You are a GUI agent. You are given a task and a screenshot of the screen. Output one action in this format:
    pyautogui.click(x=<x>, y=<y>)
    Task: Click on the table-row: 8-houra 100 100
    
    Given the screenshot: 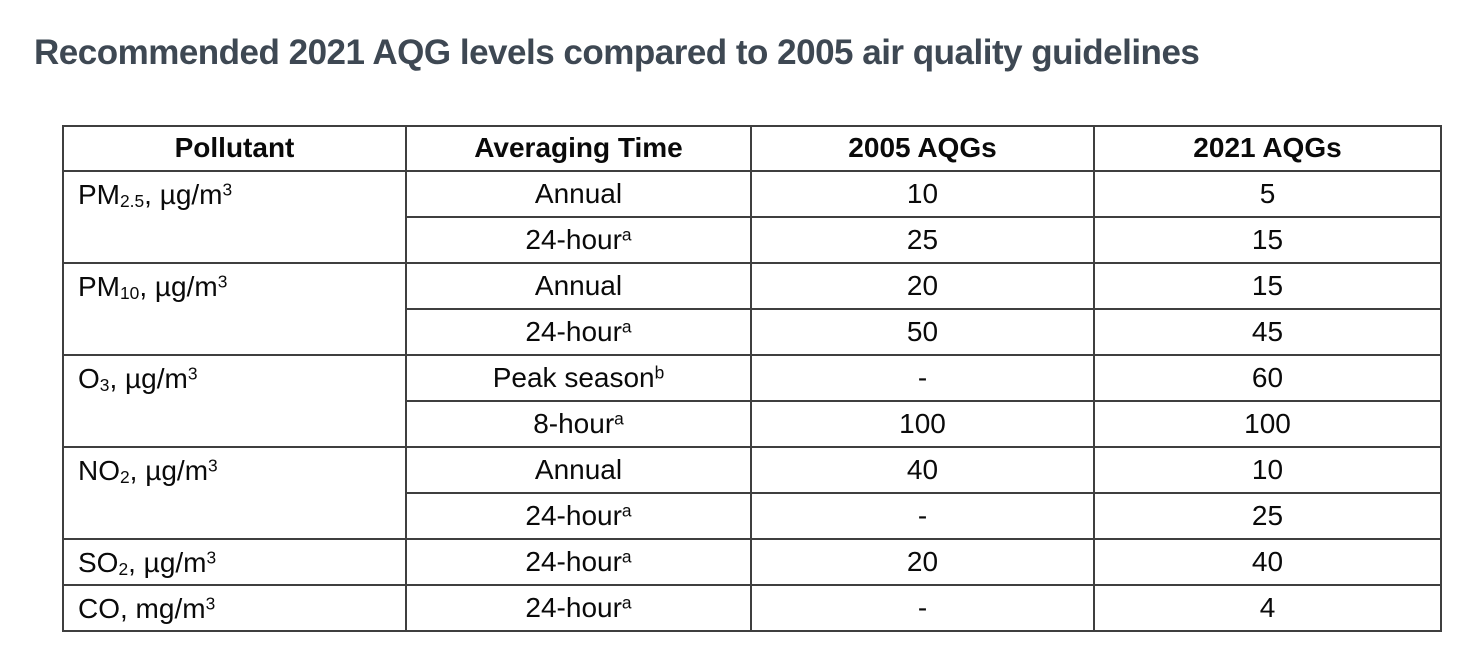 What is the action you would take?
    pyautogui.click(x=752, y=424)
    